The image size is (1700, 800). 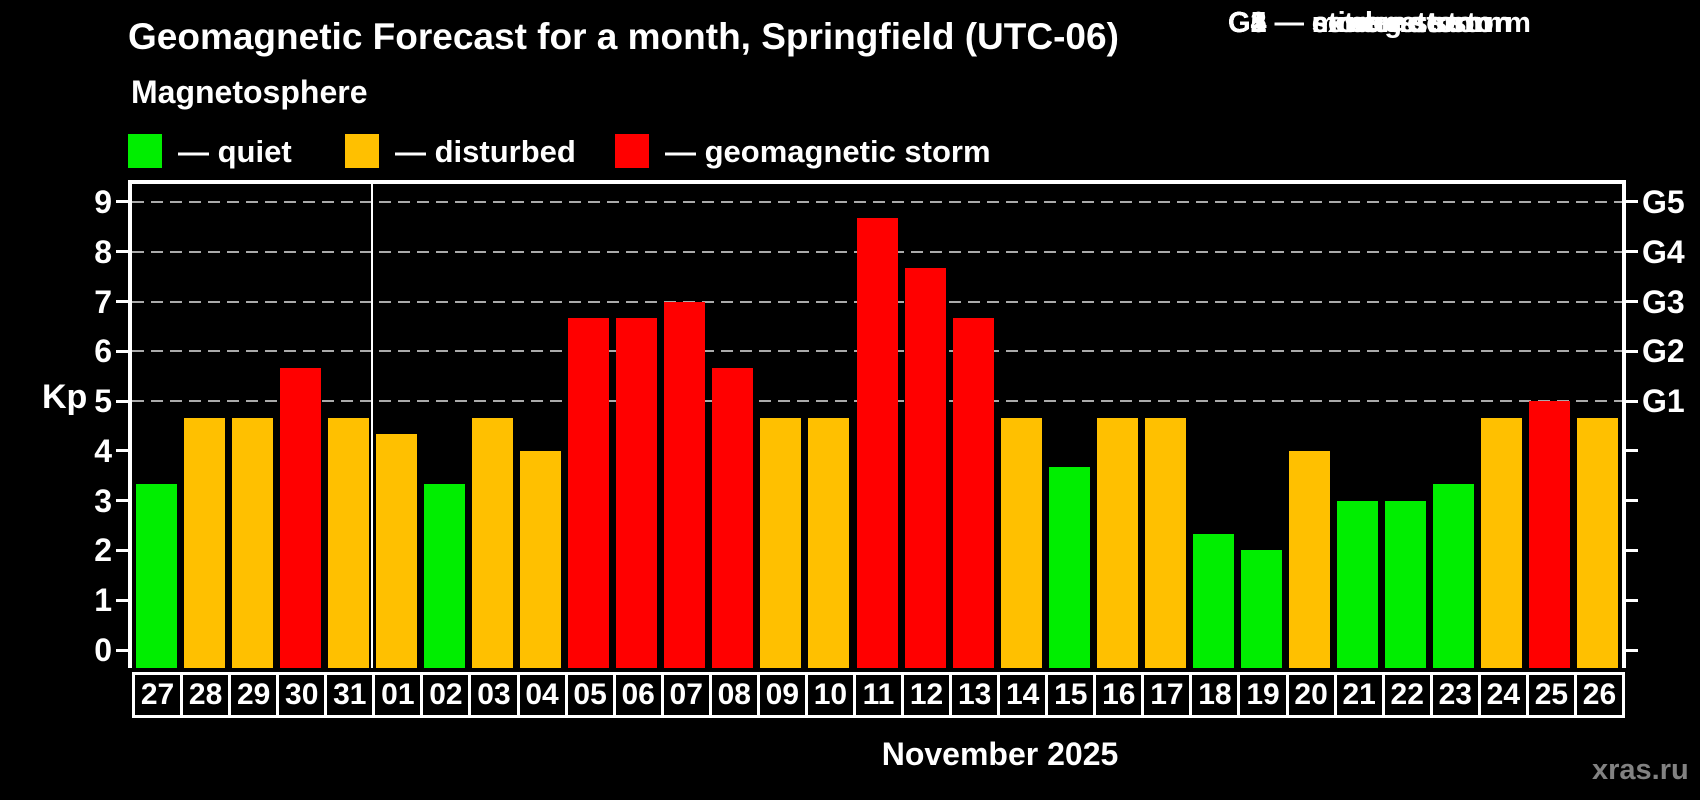 What do you see at coordinates (103, 600) in the screenshot?
I see `y-axis-tick-label: 1` at bounding box center [103, 600].